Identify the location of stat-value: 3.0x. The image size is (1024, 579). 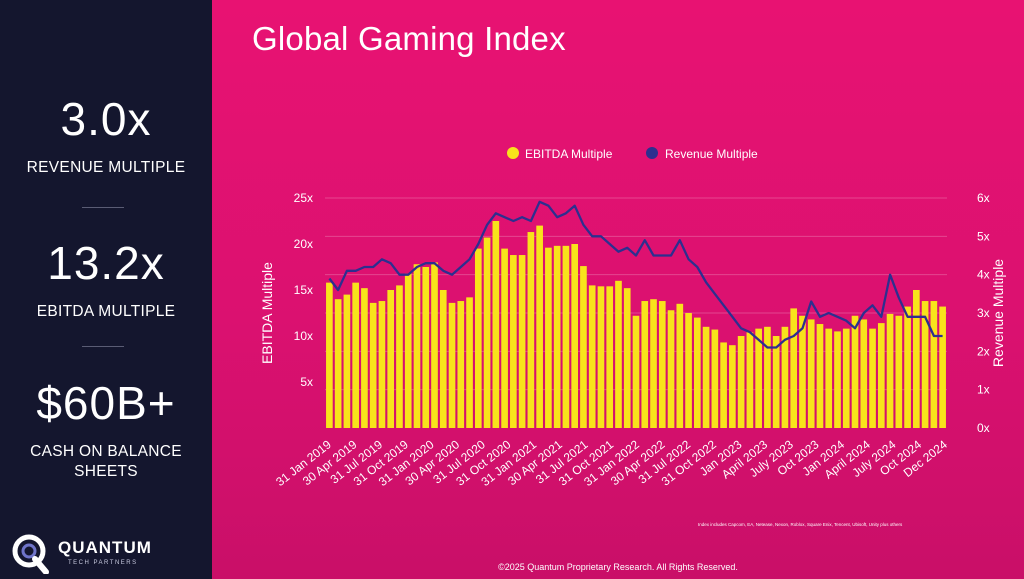
(106, 119).